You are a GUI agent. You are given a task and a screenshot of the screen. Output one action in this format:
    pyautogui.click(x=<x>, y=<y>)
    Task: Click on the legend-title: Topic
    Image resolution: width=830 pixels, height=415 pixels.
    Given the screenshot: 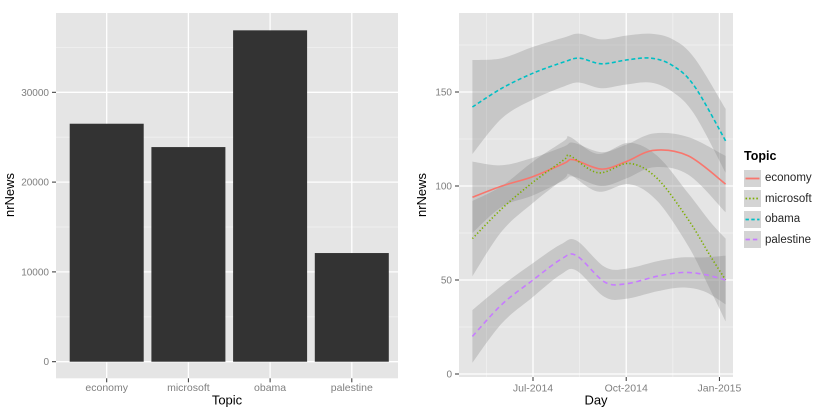 What is the action you would take?
    pyautogui.click(x=760, y=156)
    